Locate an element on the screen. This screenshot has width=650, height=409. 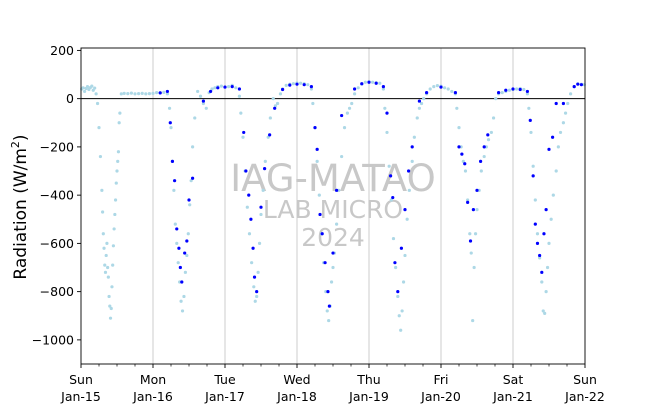
x-tick-label-date: Jan-17 is located at coordinates (224, 396).